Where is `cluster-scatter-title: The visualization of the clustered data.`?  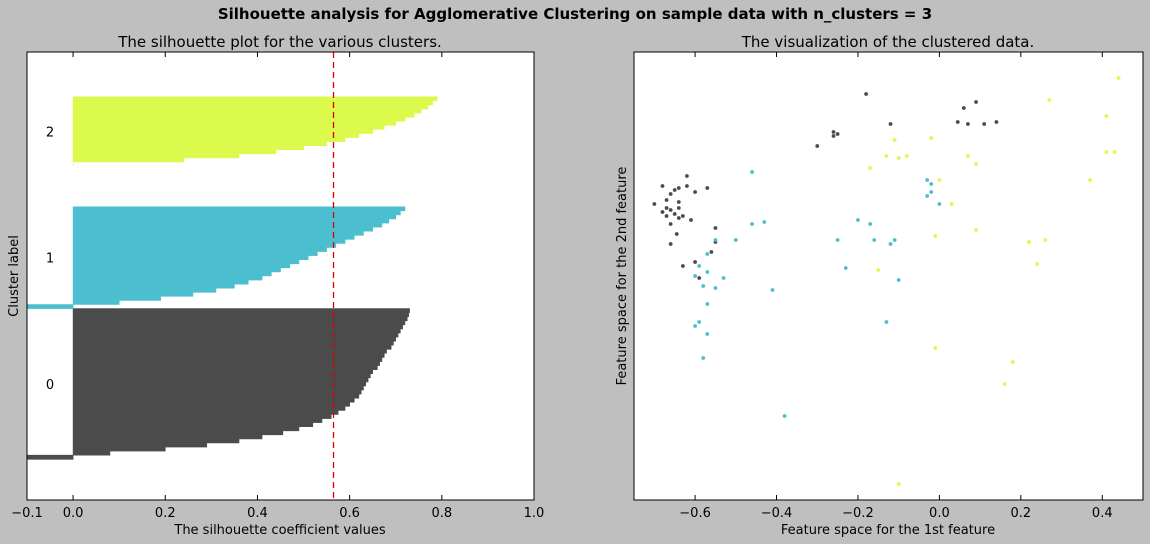
cluster-scatter-title: The visualization of the clustered data. is located at coordinates (888, 42).